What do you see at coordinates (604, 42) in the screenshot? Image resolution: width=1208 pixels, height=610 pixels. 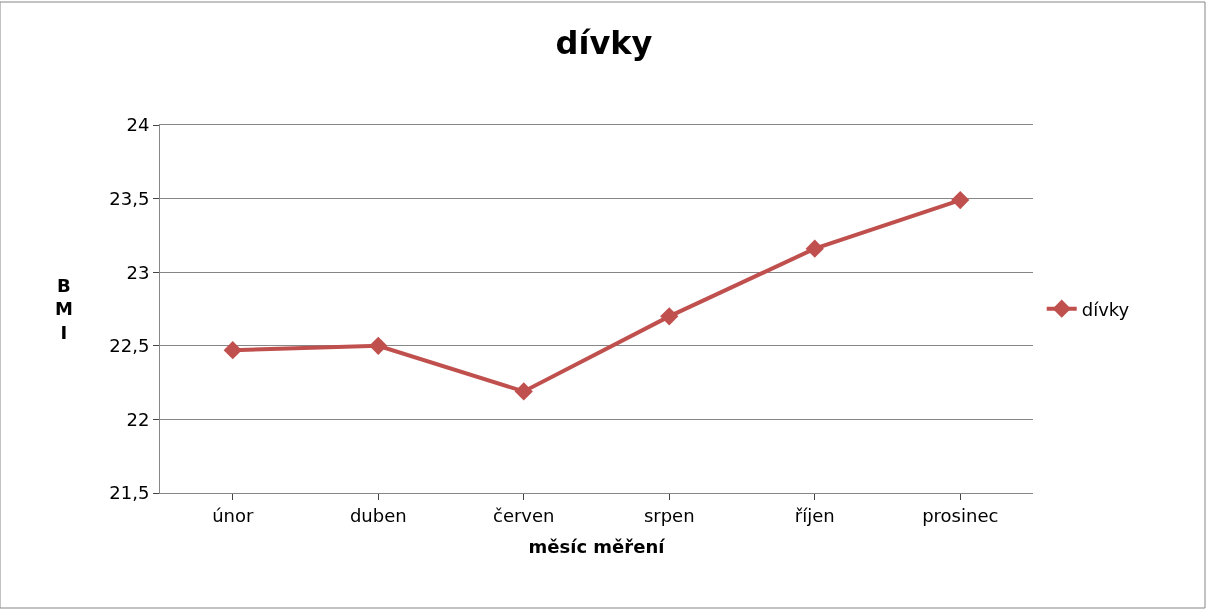 I see `chart-title: dívky` at bounding box center [604, 42].